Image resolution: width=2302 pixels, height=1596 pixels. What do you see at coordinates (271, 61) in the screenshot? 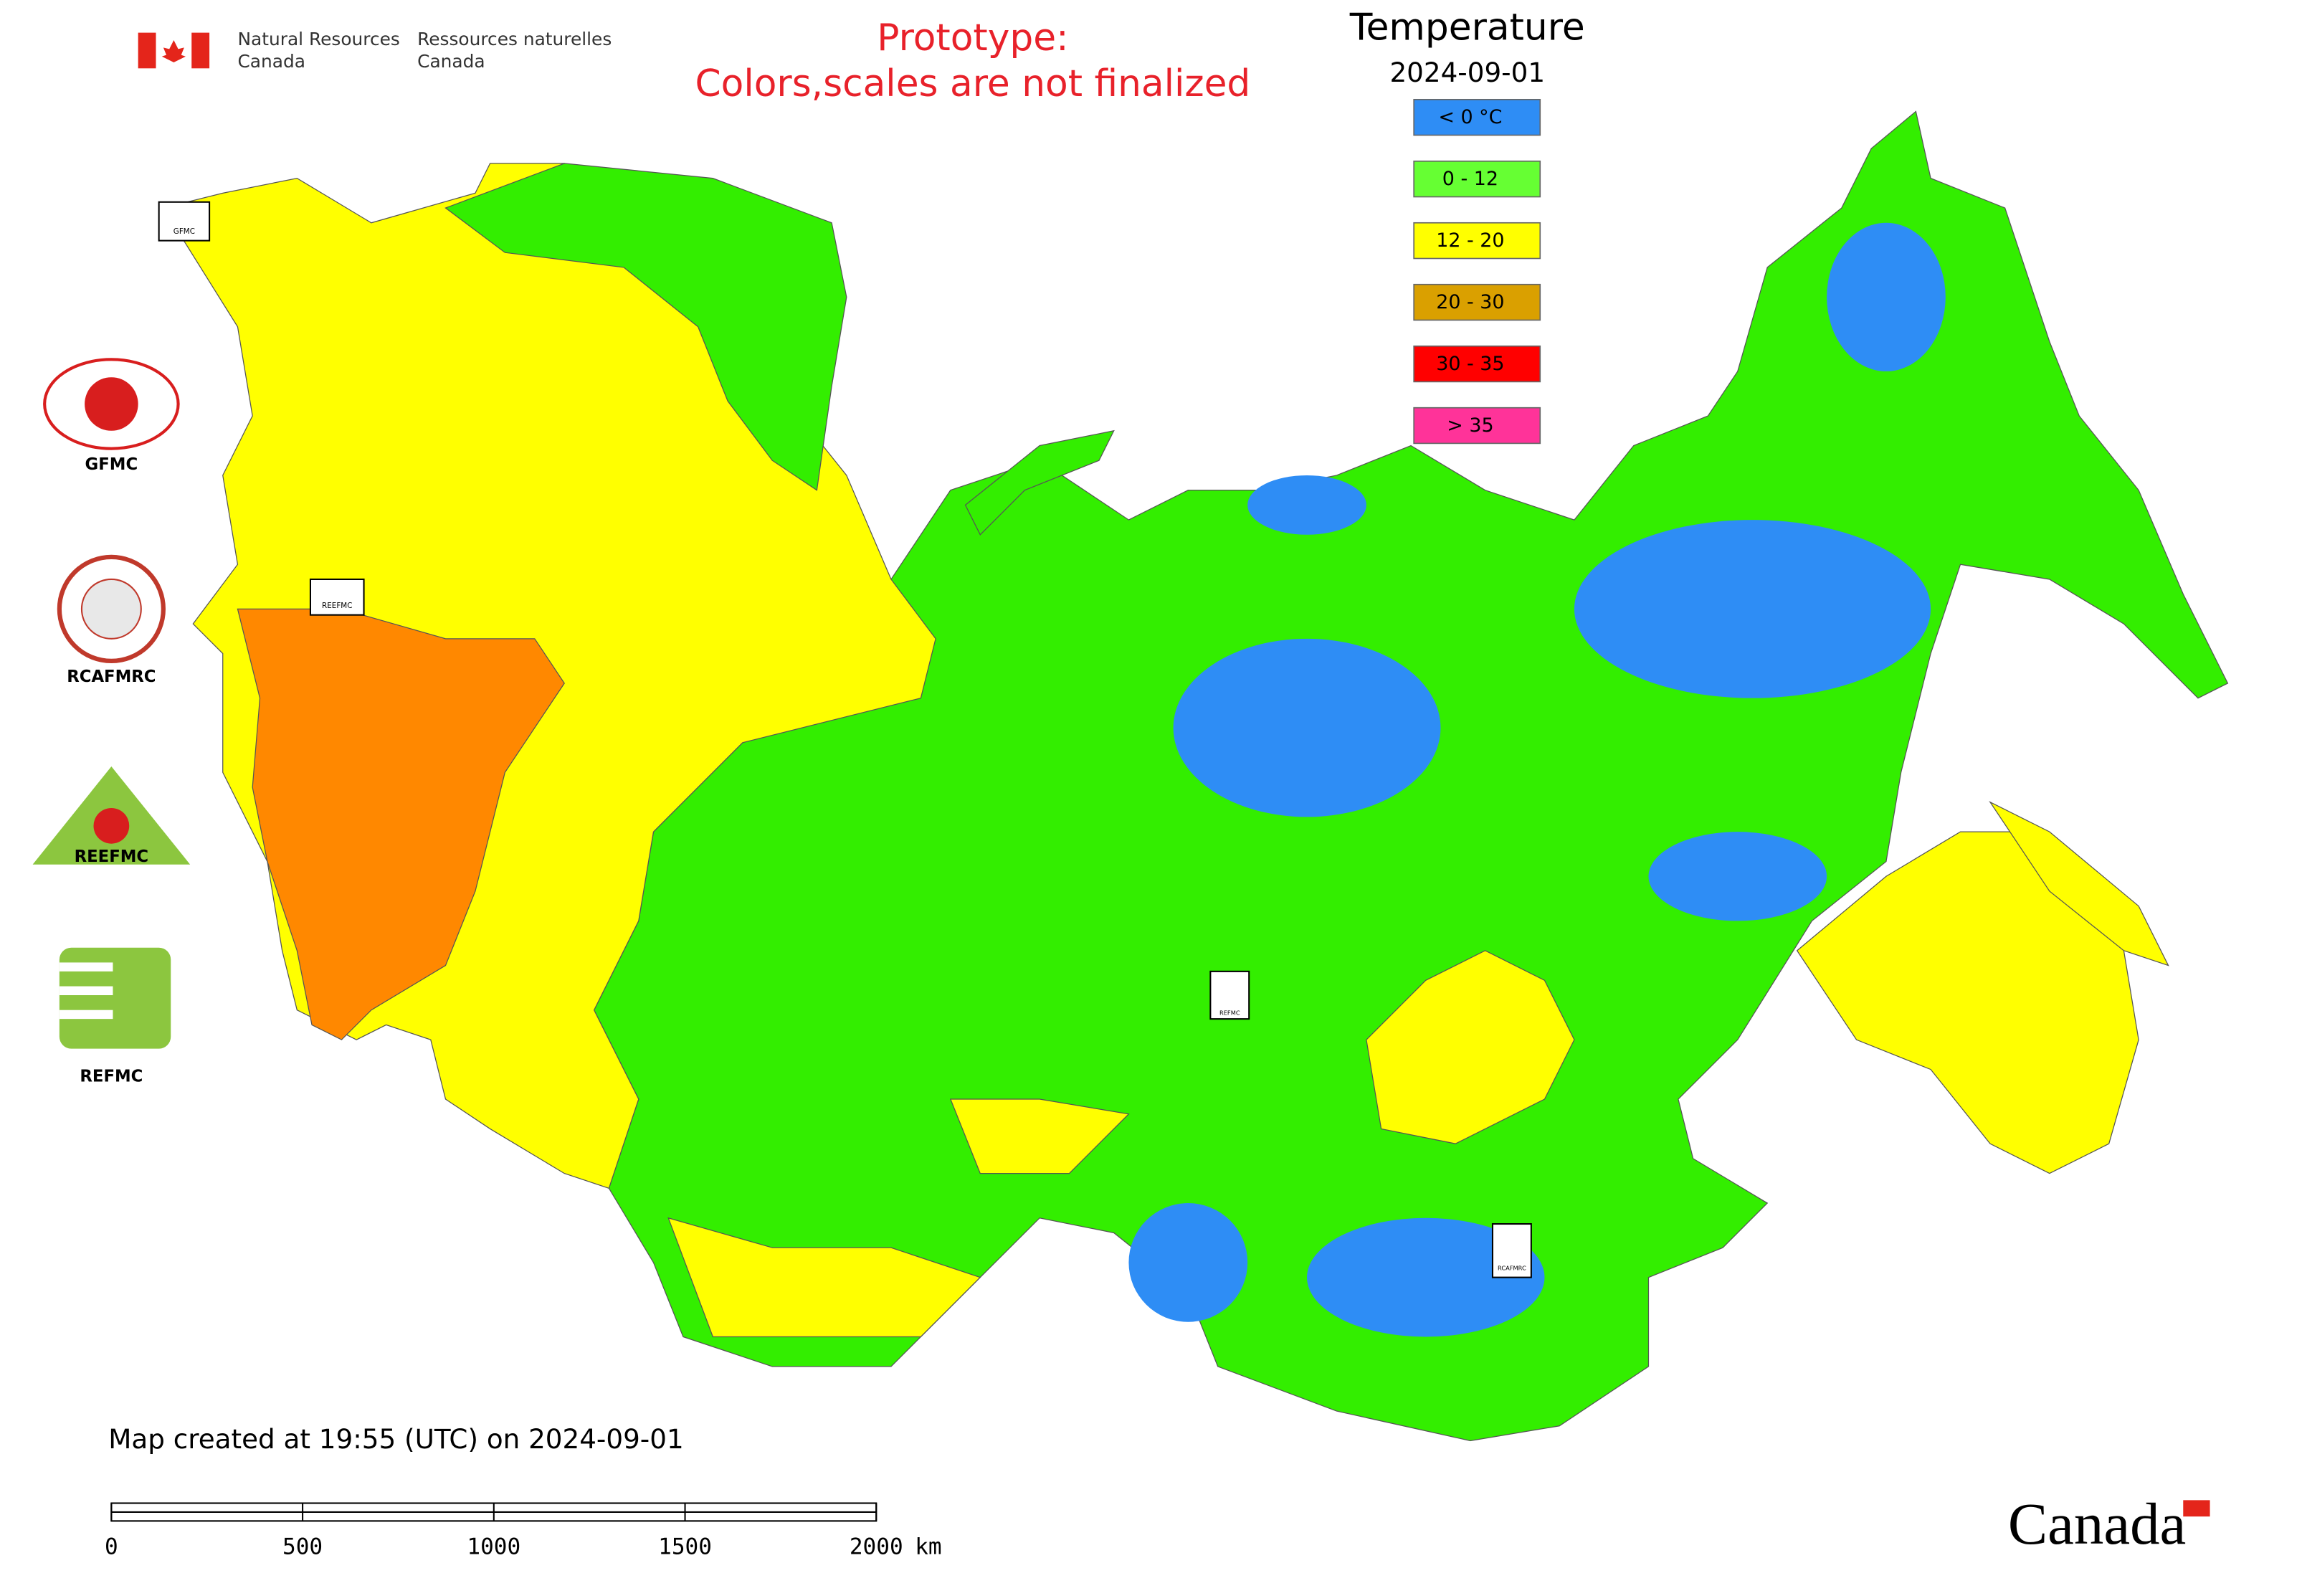
I see `org-en: Canada` at bounding box center [271, 61].